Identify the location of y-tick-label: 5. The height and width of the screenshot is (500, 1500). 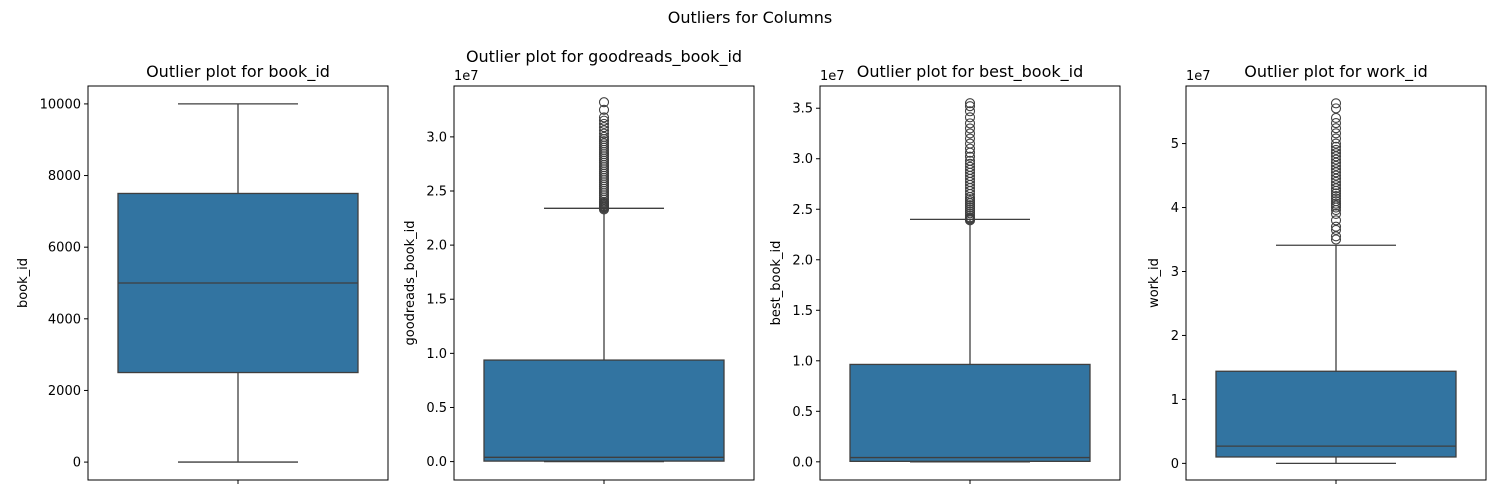
(1175, 144).